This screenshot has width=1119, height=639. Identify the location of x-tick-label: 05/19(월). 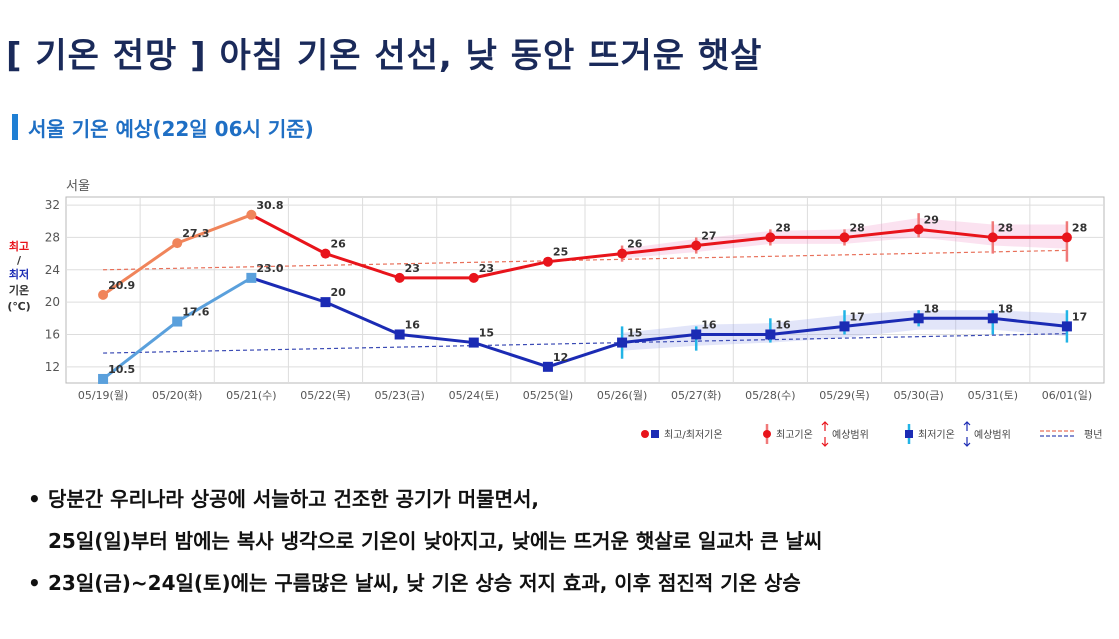
(103, 395).